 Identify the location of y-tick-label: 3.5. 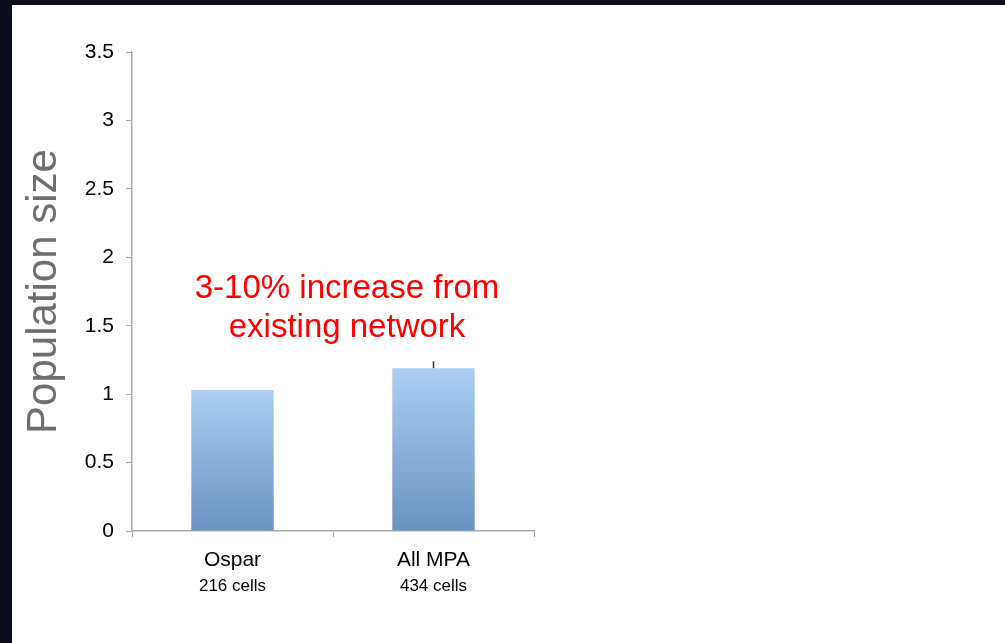
(99, 50).